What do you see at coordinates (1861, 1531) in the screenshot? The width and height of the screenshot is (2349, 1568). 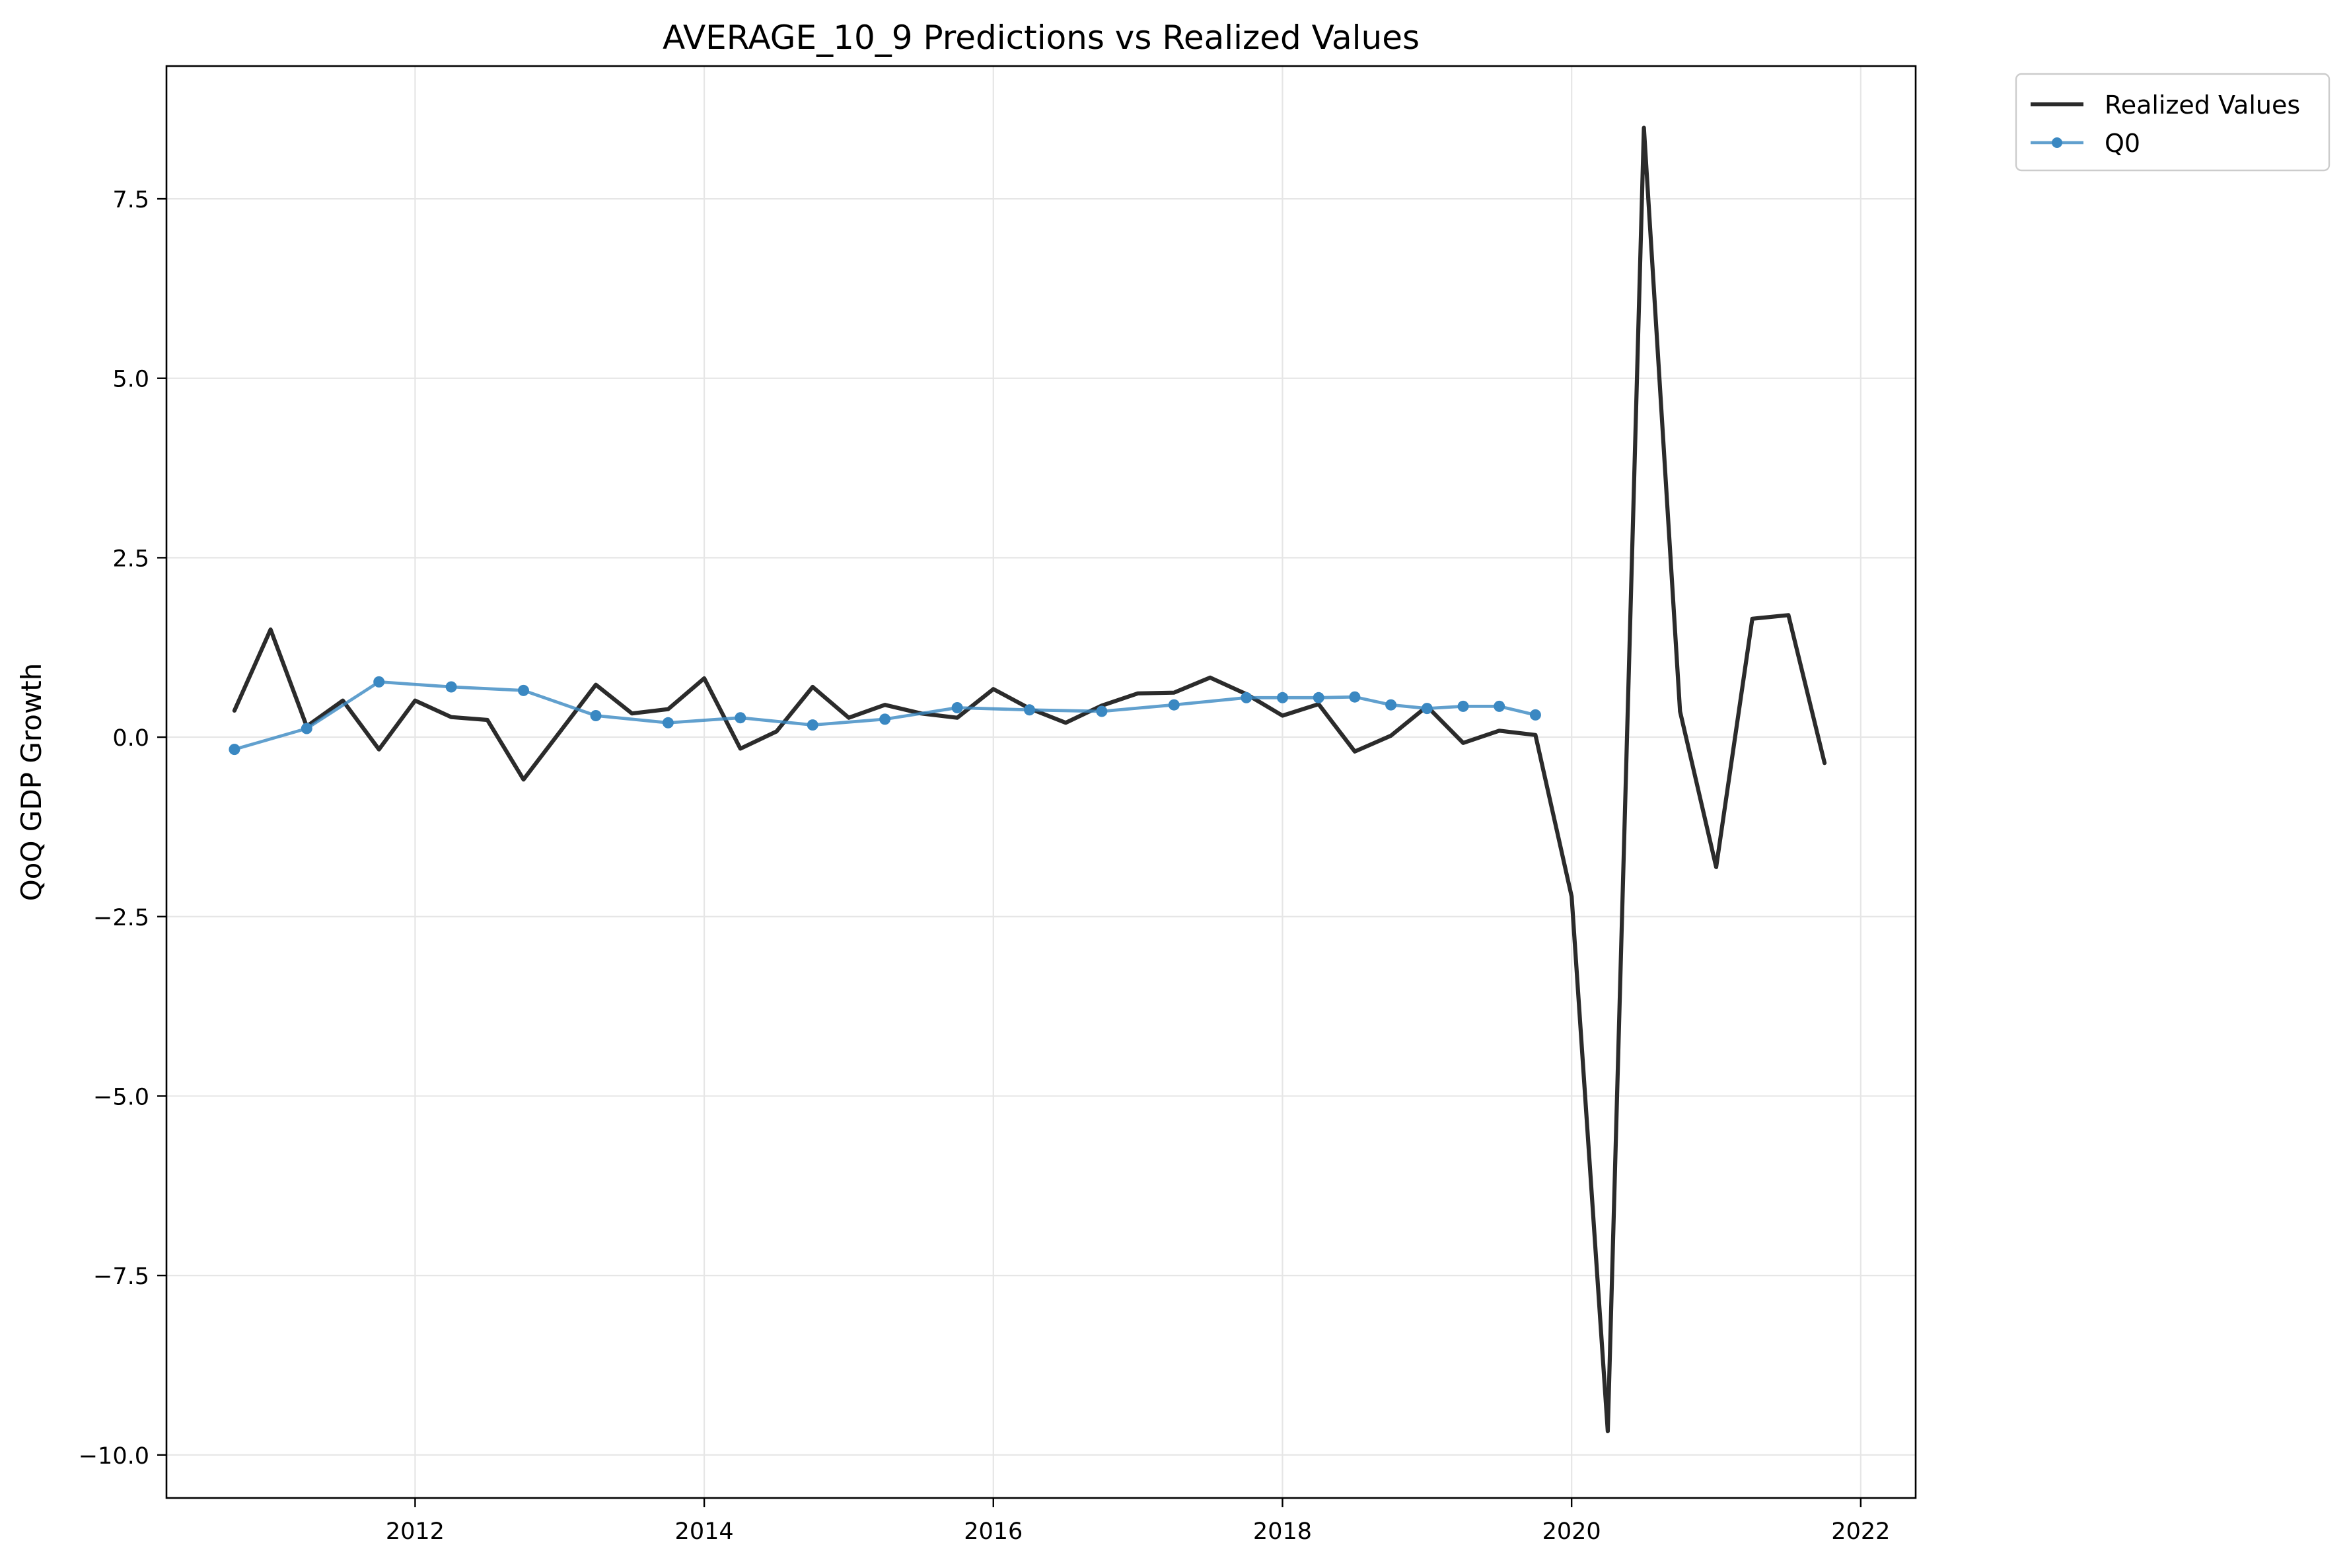 I see `x-tick-label: 2022` at bounding box center [1861, 1531].